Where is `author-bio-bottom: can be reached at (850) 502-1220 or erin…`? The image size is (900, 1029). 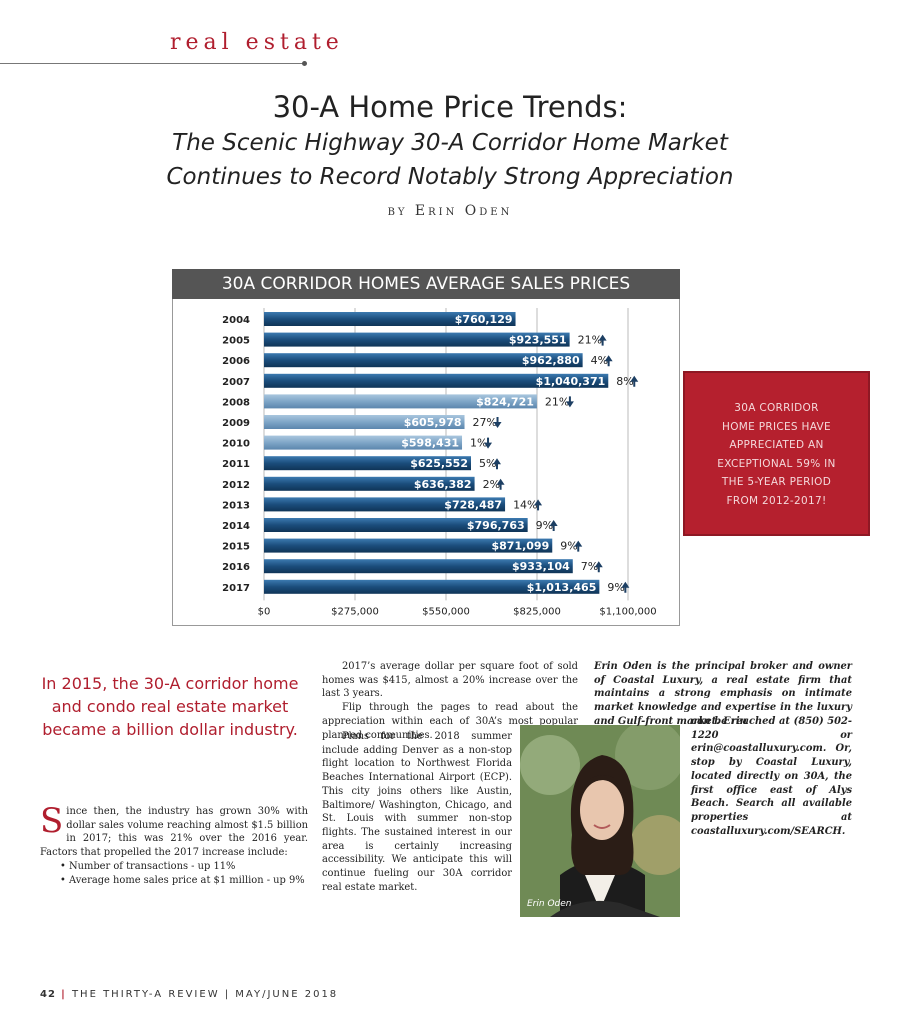
author-bio-bottom: can be reached at (850) 502-1220 or erin… is located at coordinates (771, 776).